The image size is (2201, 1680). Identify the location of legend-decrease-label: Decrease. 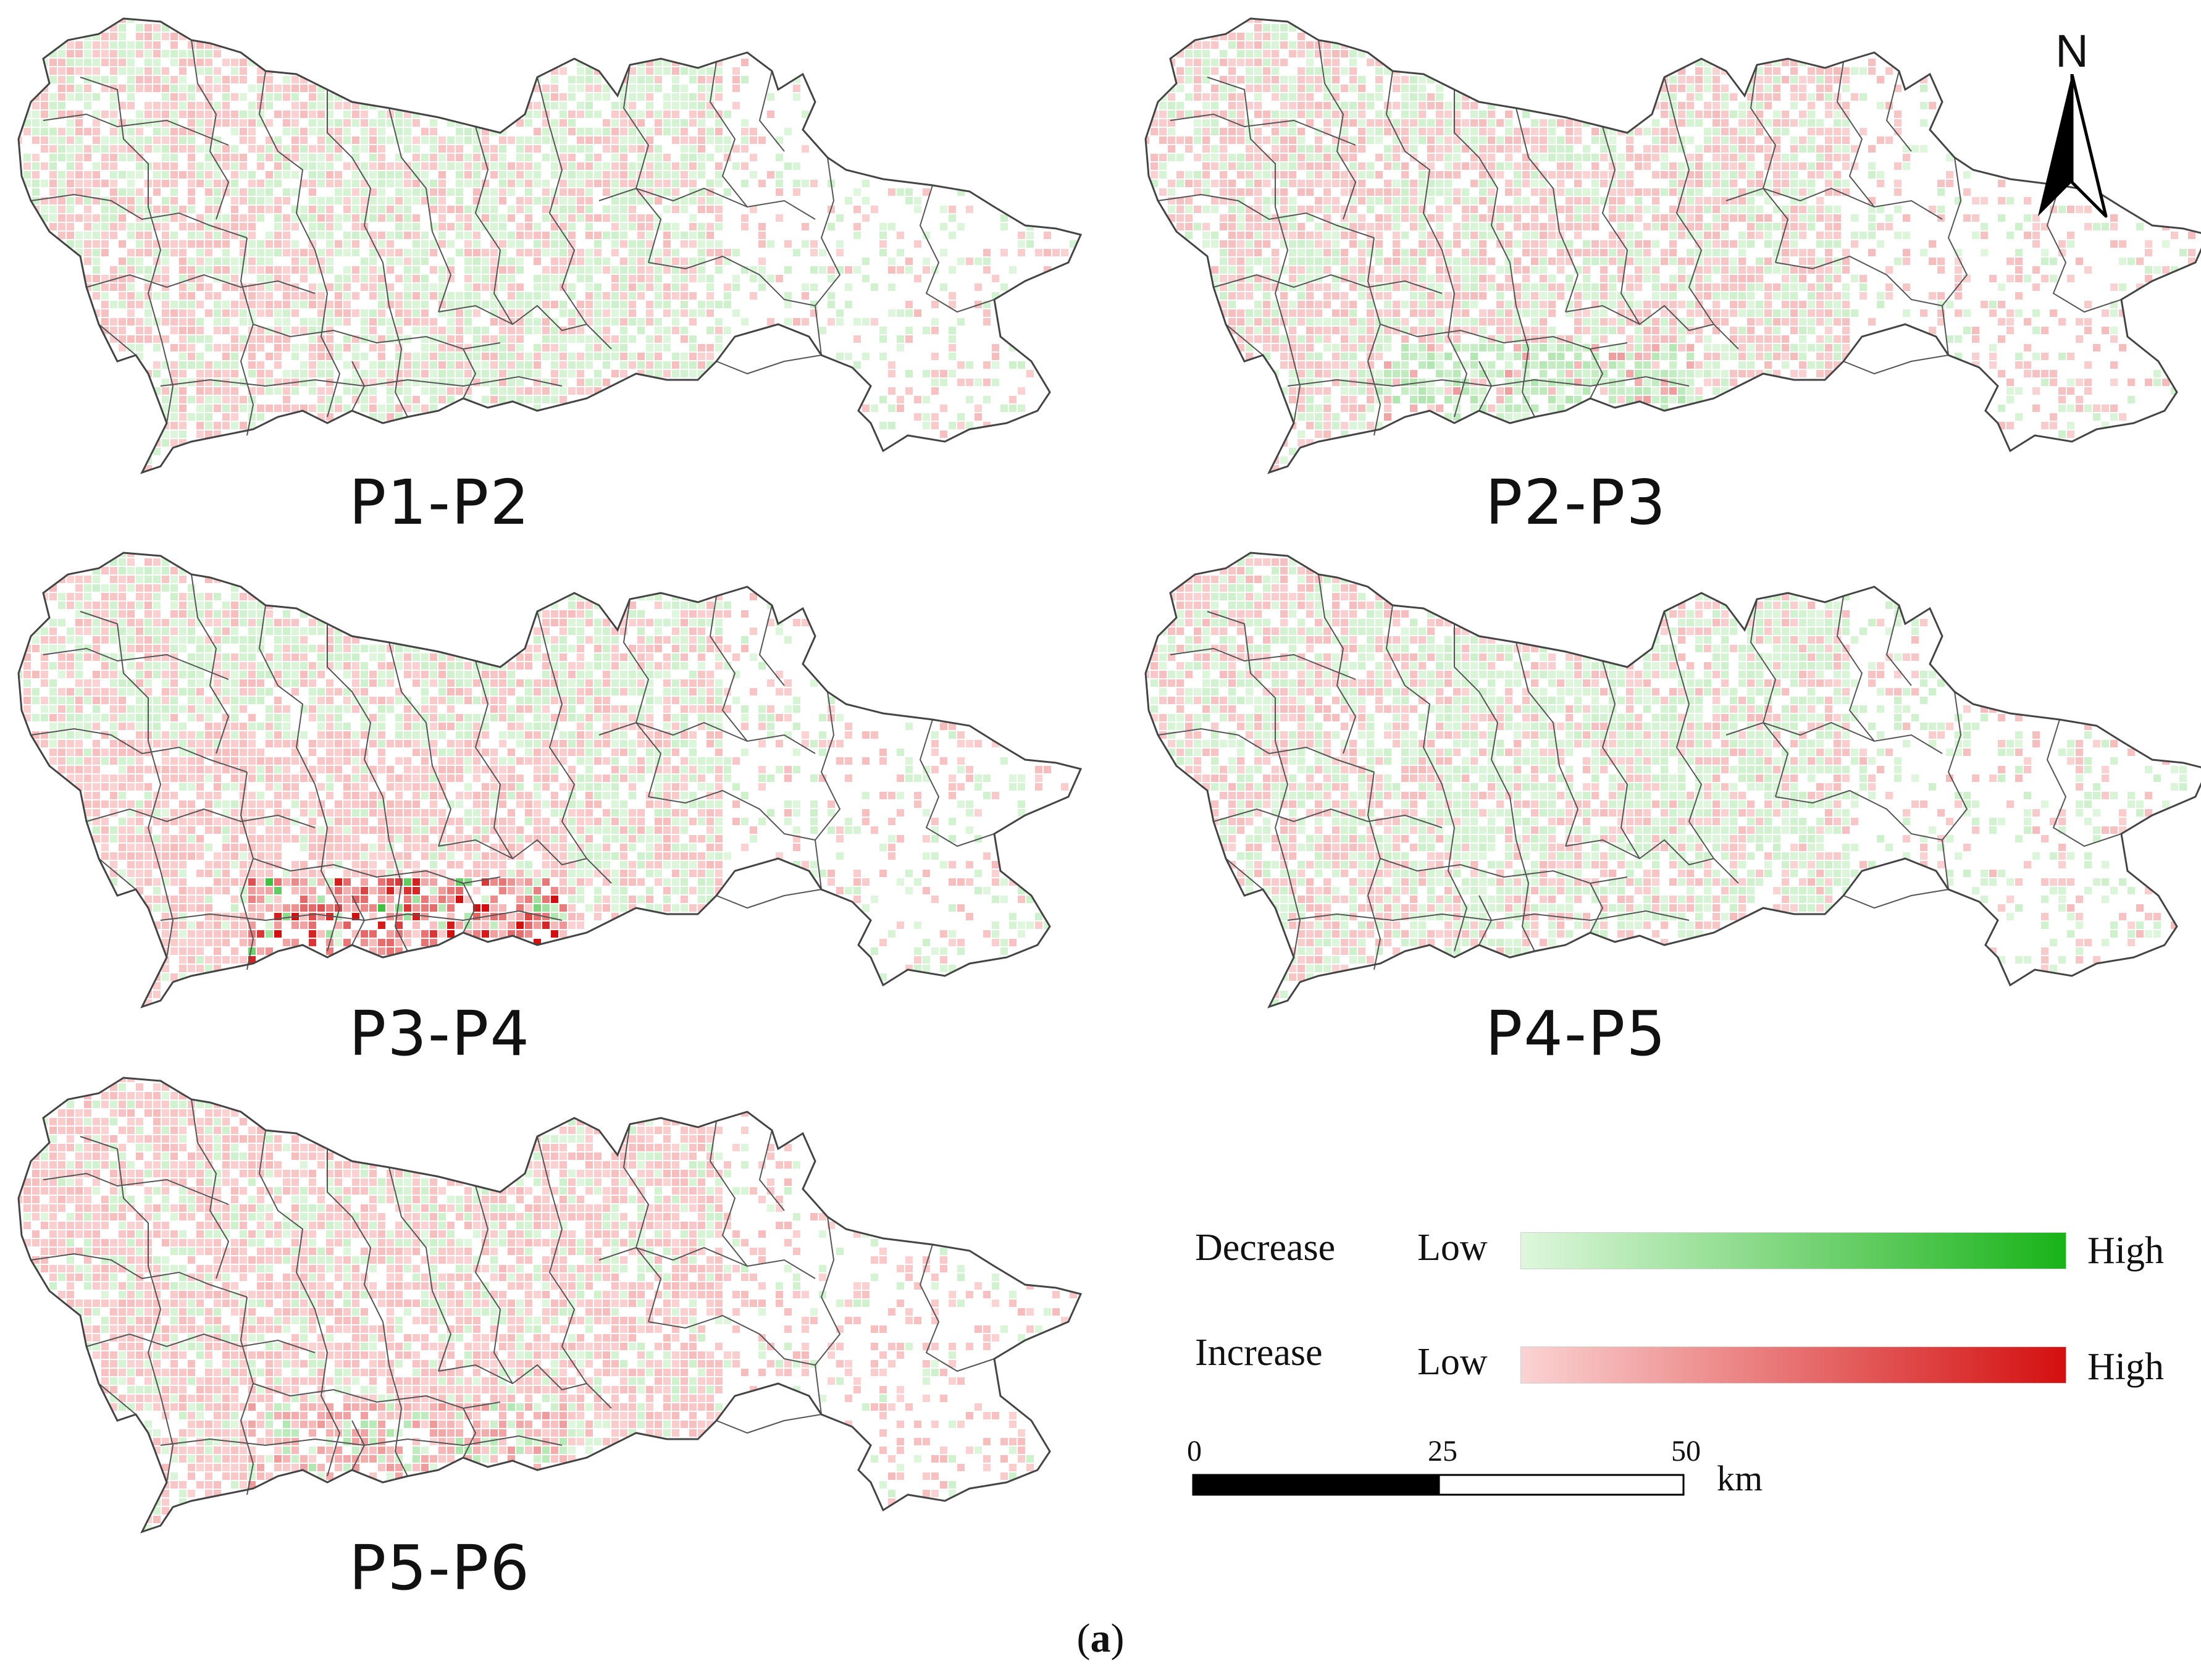
(1265, 1248).